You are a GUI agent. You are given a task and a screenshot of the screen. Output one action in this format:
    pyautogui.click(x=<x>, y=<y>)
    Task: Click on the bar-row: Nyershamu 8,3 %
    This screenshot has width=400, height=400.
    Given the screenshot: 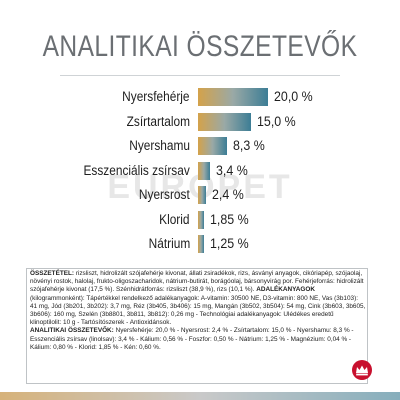 What is the action you would take?
    pyautogui.click(x=200, y=146)
    